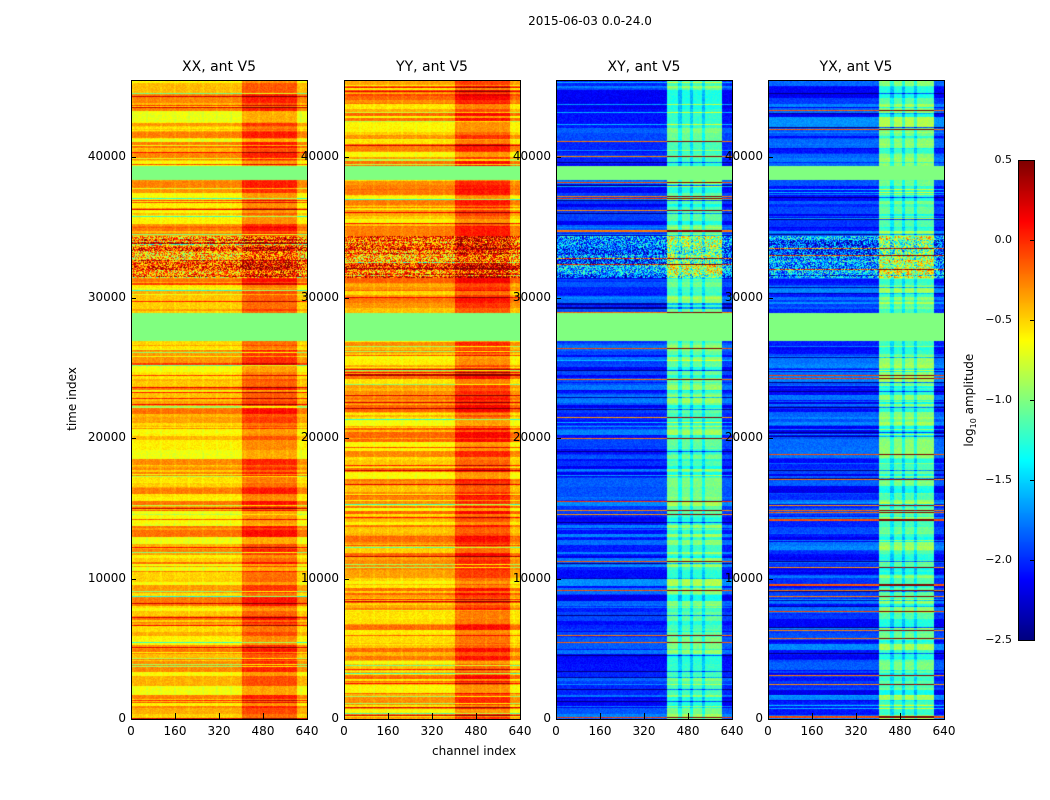 The image size is (1050, 800). Describe the element at coordinates (856, 67) in the screenshot. I see `panel-title-3: YX, ant V5` at that location.